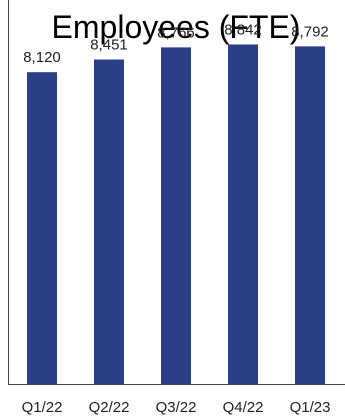 This screenshot has height=419, width=345. I want to click on x-tick-label-q1-22: Q1/22, so click(42, 407).